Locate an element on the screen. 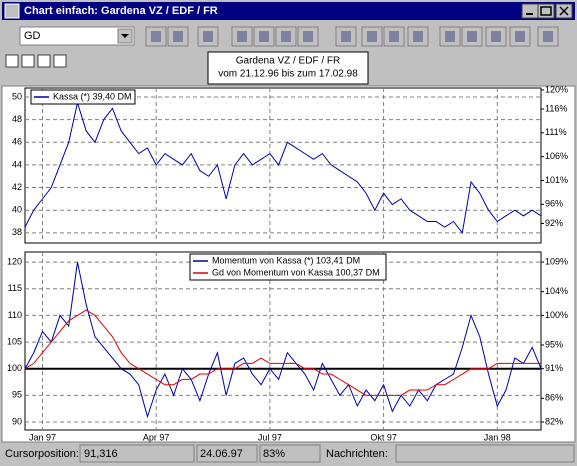  y2-tick-label: 106% is located at coordinates (556, 156).